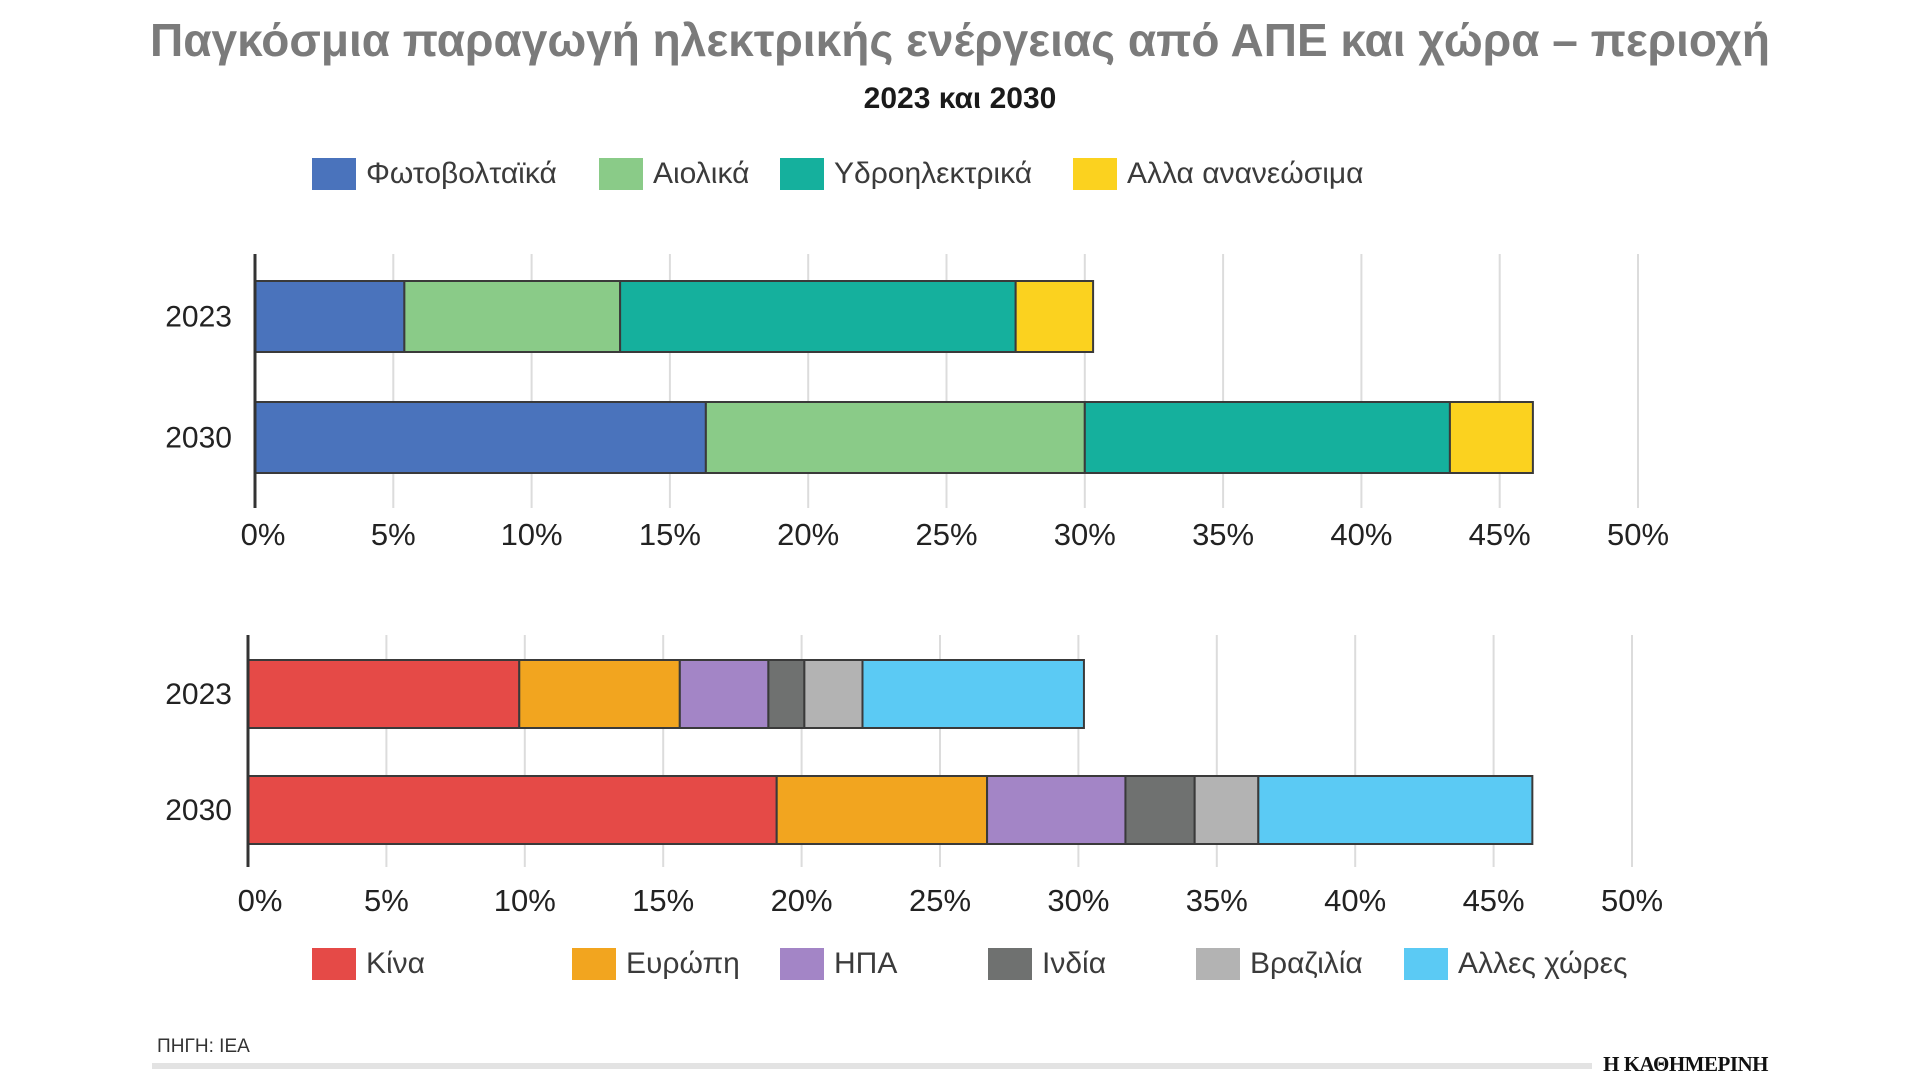  Describe the element at coordinates (683, 963) in the screenshot. I see `legend-label-europe: Ευρώπη` at that location.